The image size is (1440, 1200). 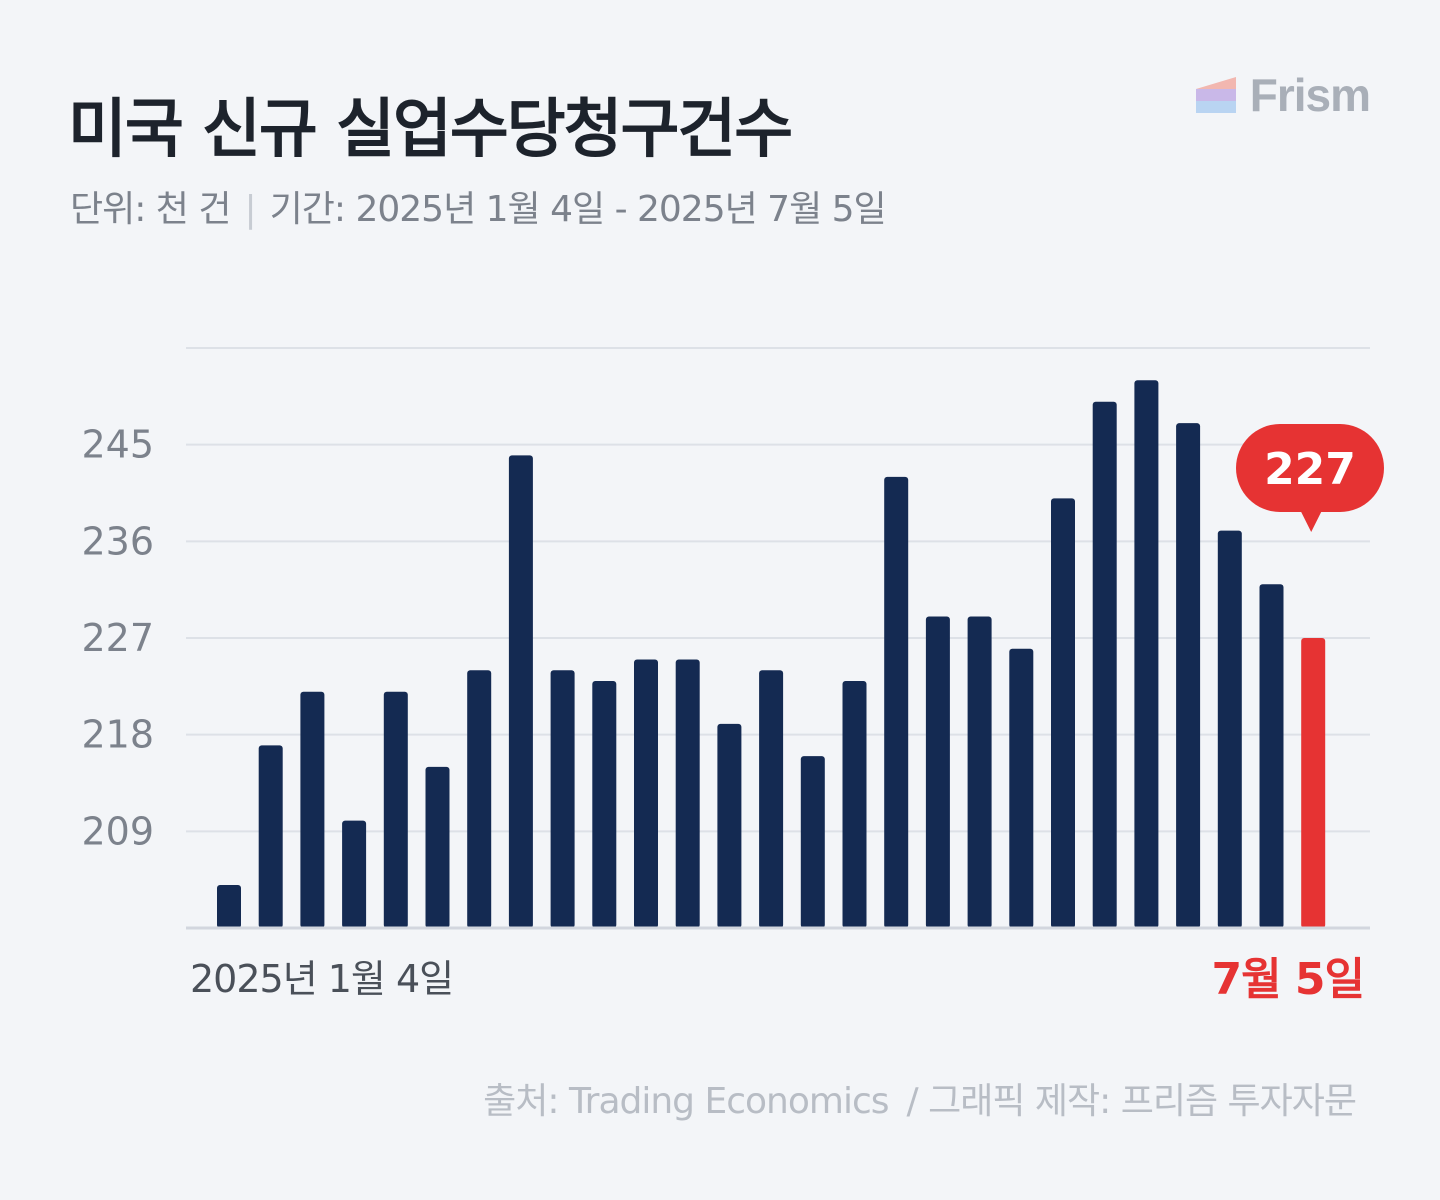 I want to click on y-tick-label: 227, so click(x=117, y=638).